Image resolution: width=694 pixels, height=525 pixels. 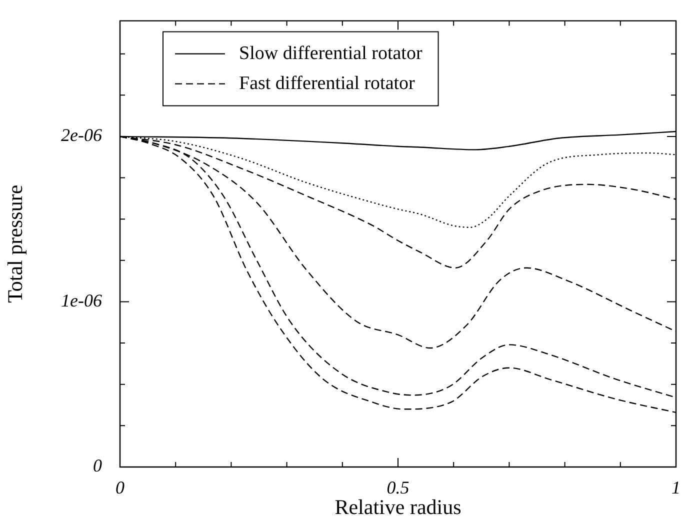 I want to click on y-tick-label: 0, so click(x=97, y=466).